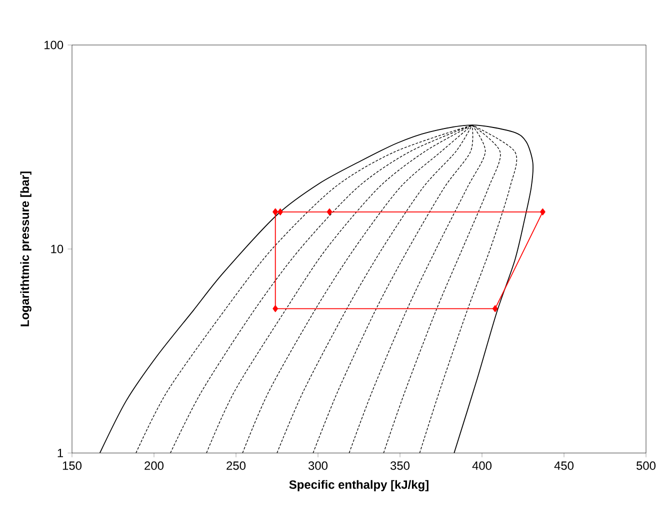 The height and width of the screenshot is (526, 670). I want to click on x-tick-label: 400, so click(482, 465).